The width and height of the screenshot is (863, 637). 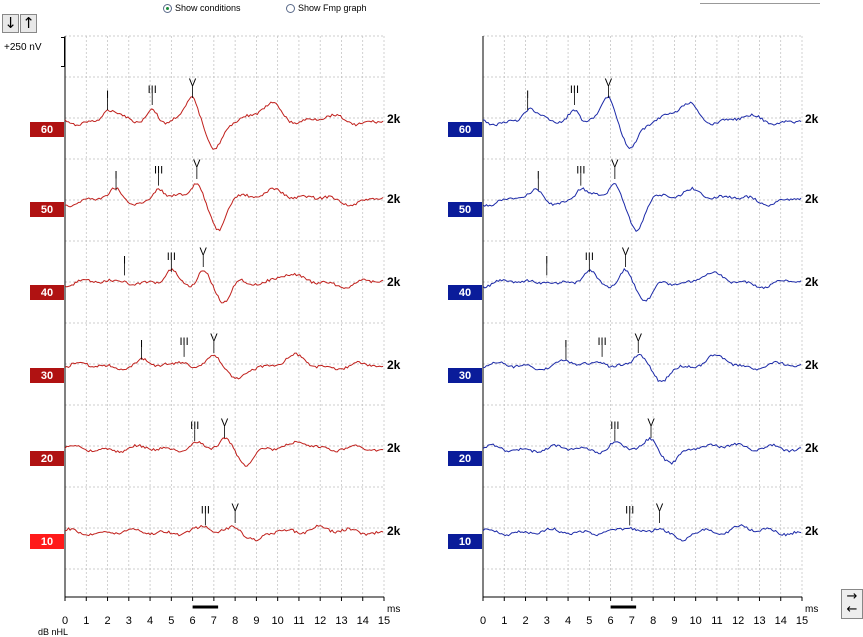 I want to click on pan-arrows-button: → ←, so click(x=852, y=604).